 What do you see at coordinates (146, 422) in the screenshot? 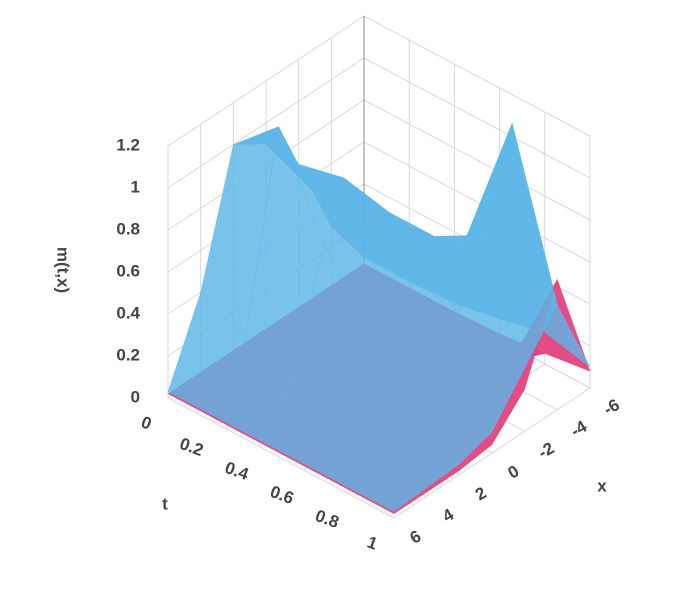
I see `t-tick-label: 0` at bounding box center [146, 422].